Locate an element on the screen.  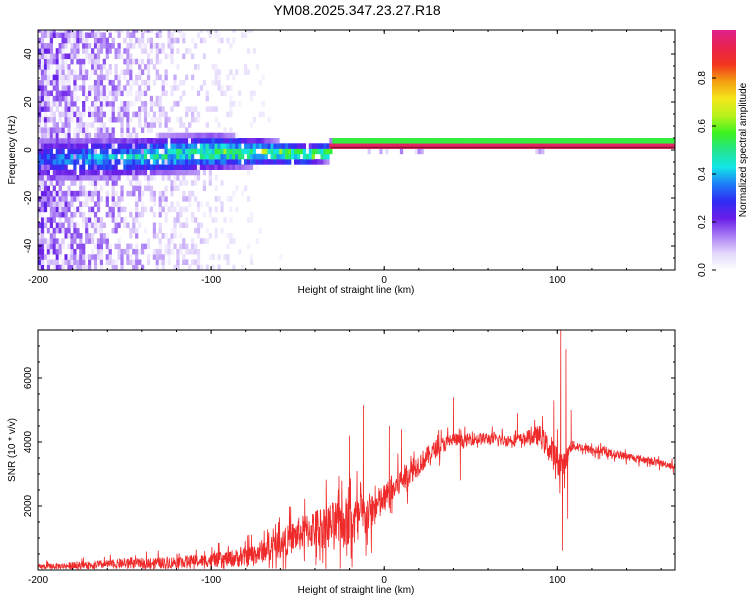
colorbar-tick-label: 0.4 is located at coordinates (702, 174).